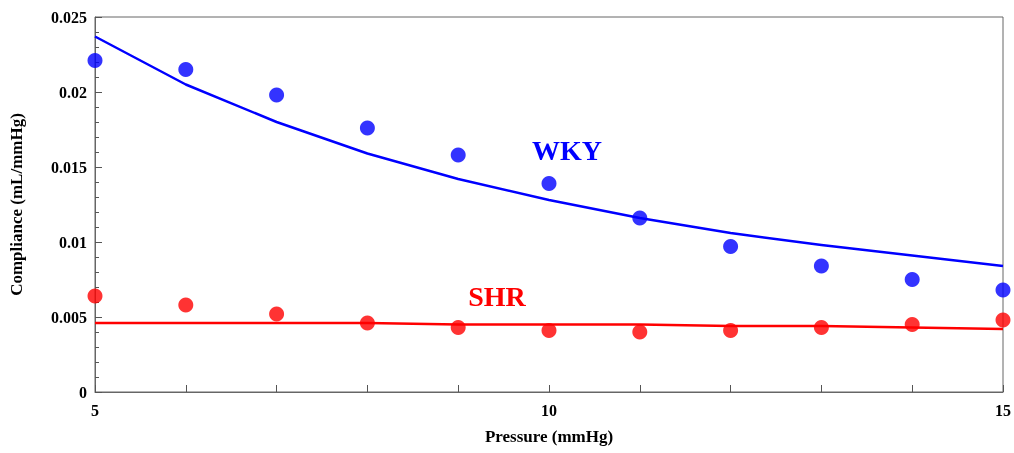  What do you see at coordinates (549, 436) in the screenshot?
I see `x-axis-title: Pressure (mmHg)` at bounding box center [549, 436].